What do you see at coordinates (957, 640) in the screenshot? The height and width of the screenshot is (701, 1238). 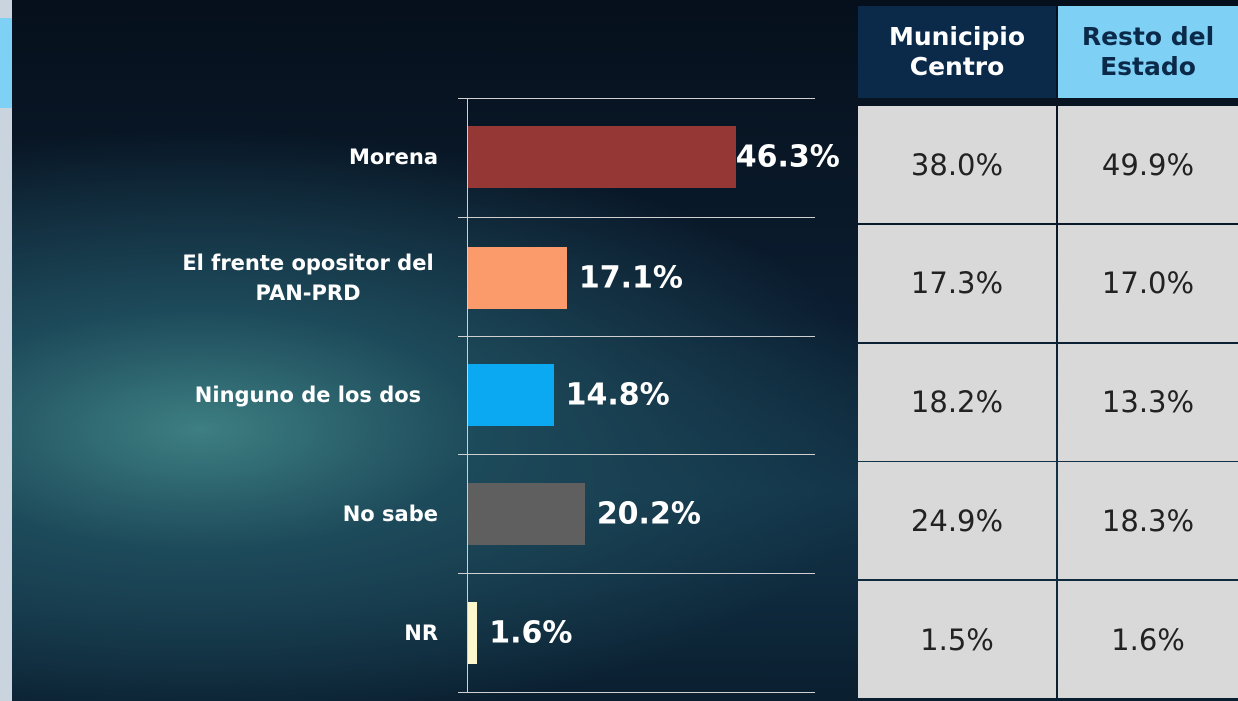 I see `table-cell: 1.5%` at bounding box center [957, 640].